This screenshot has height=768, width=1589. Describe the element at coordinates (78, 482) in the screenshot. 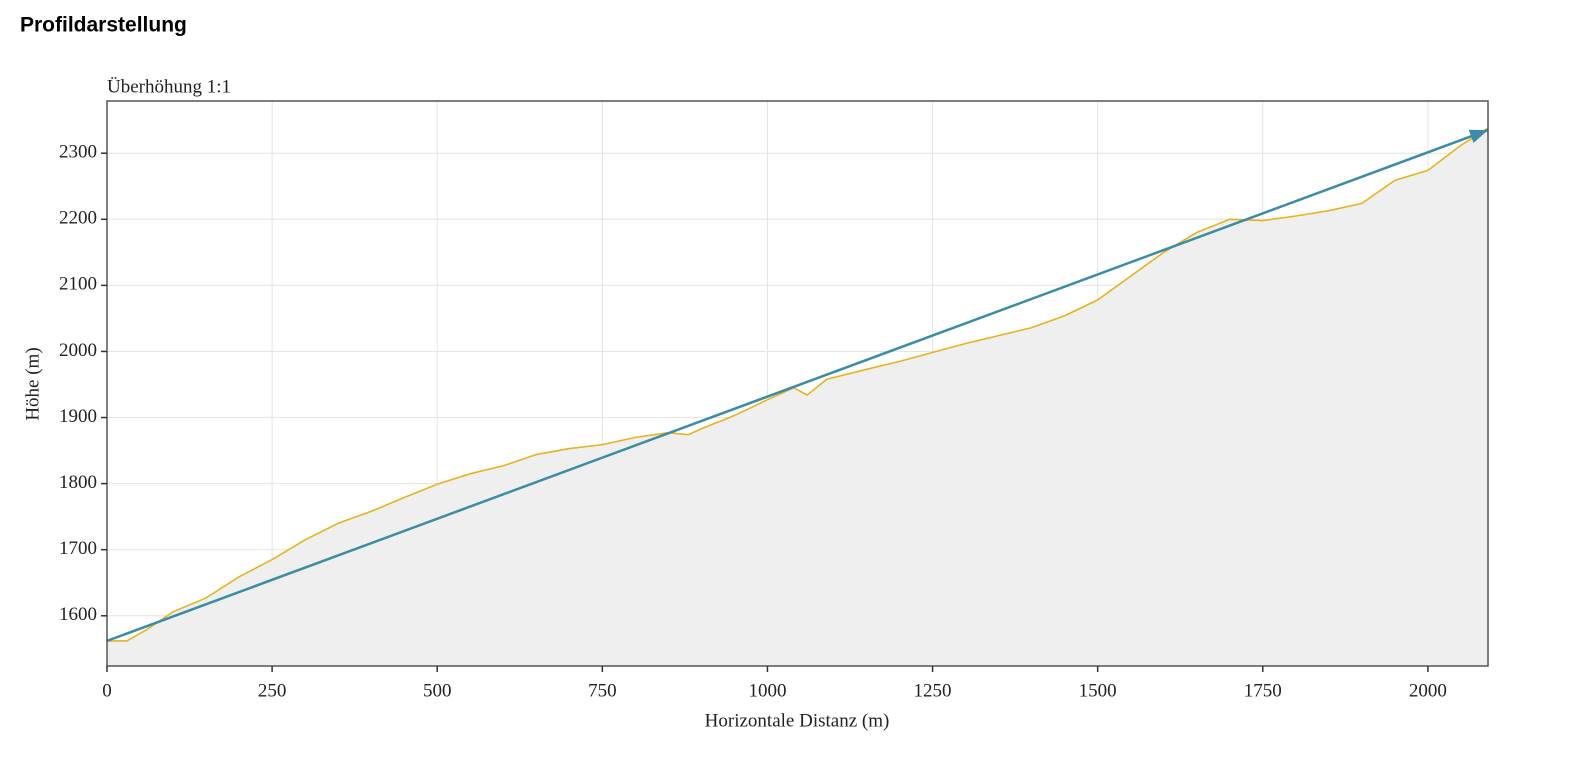

I see `y-tick-label: 1800` at that location.